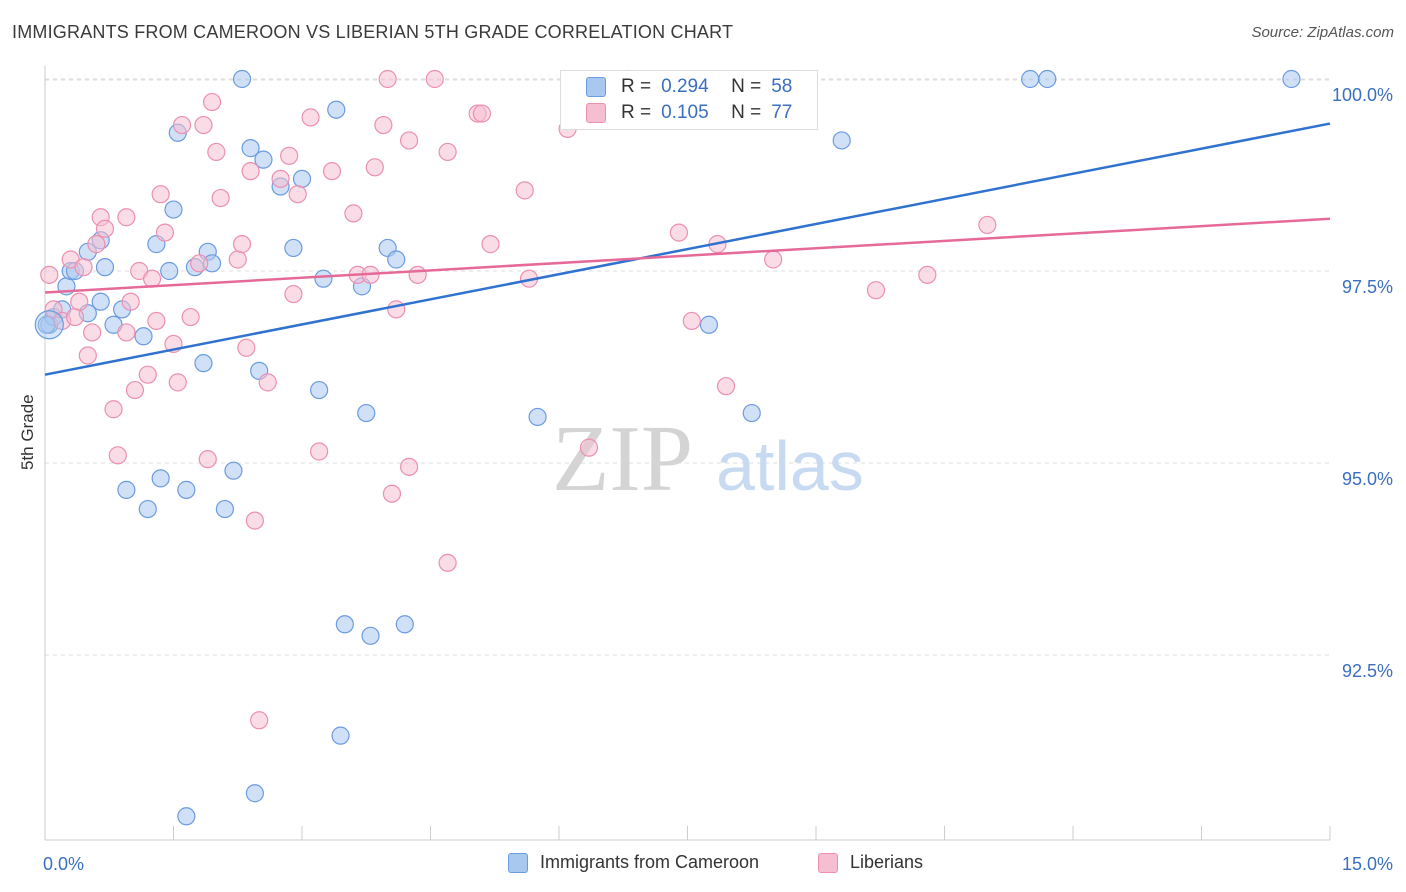 Image resolution: width=1406 pixels, height=892 pixels. What do you see at coordinates (828, 862) in the screenshot?
I see `legend-swatch-liberians` at bounding box center [828, 862].